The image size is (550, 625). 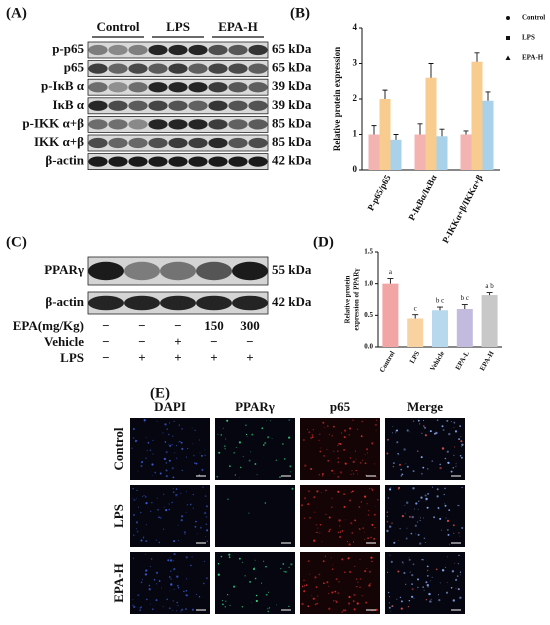 I want to click on y-tick-label: 1.5, so click(x=368, y=252).